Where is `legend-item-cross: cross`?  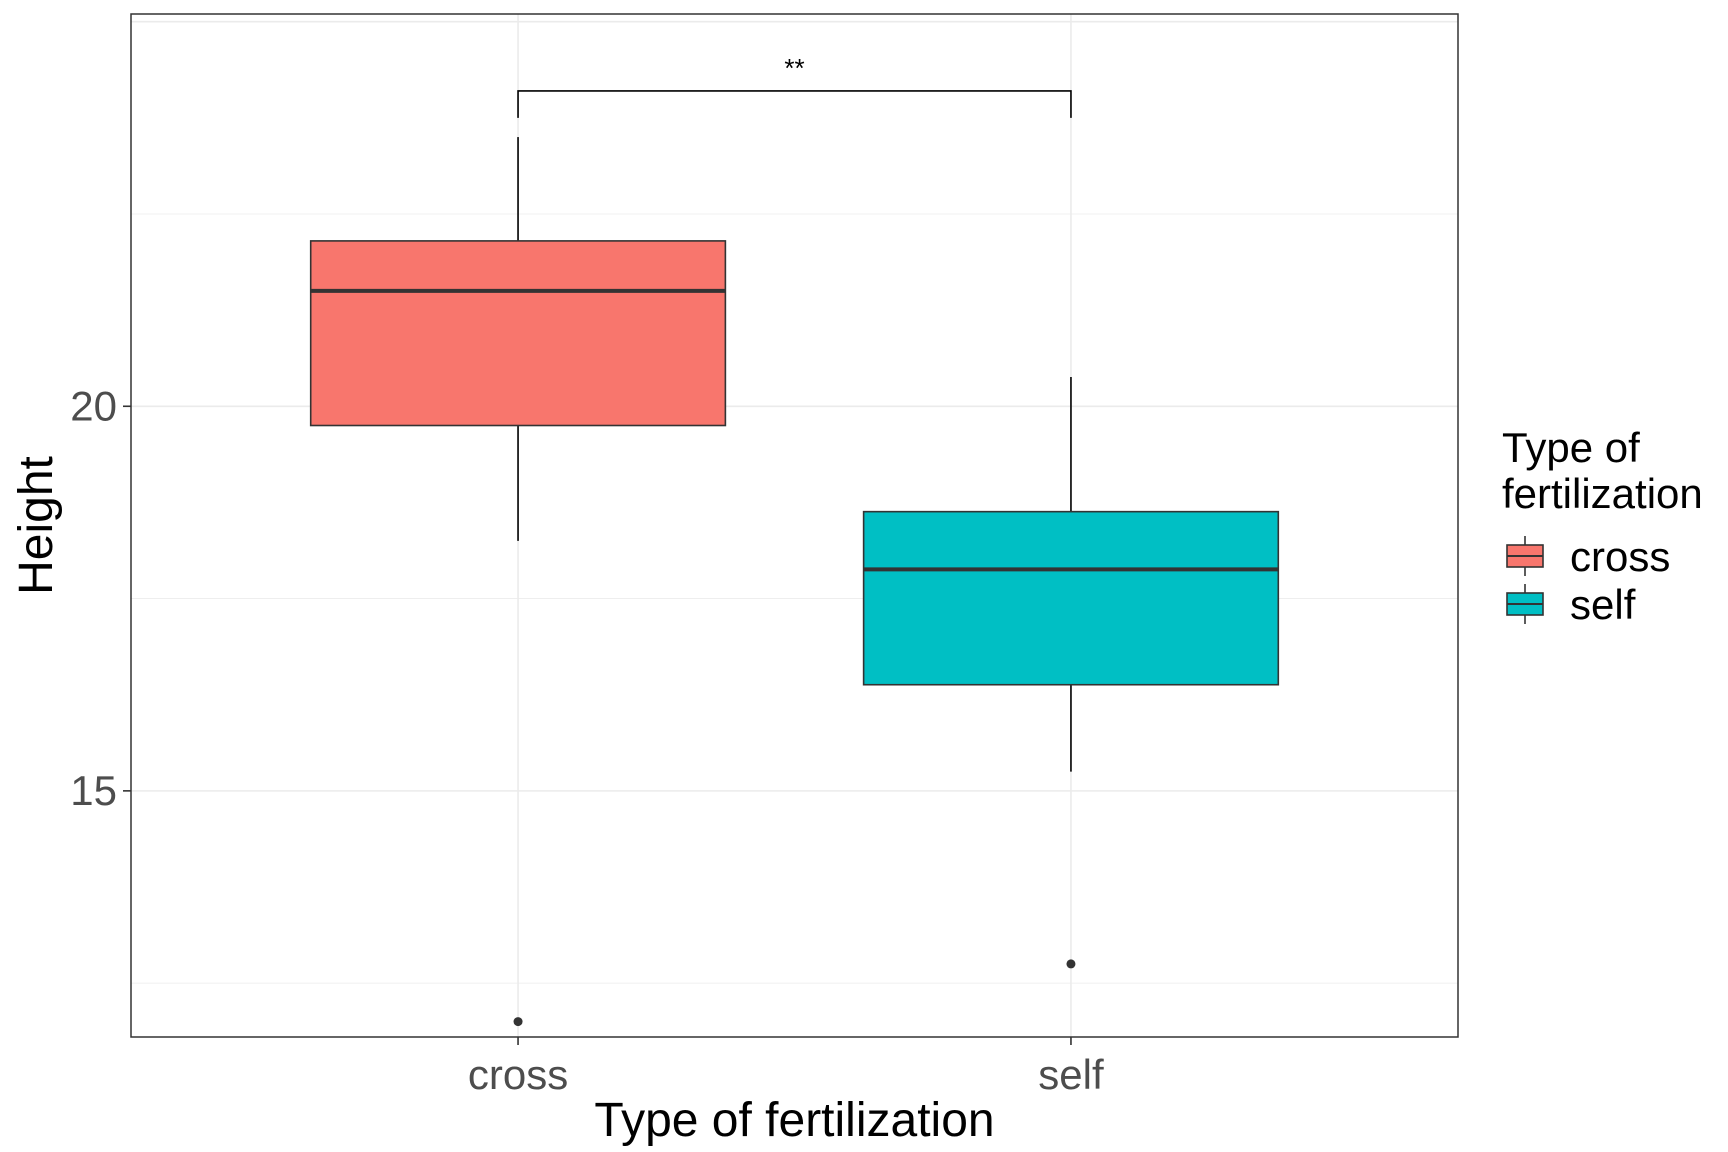
legend-item-cross: cross is located at coordinates (1588, 556).